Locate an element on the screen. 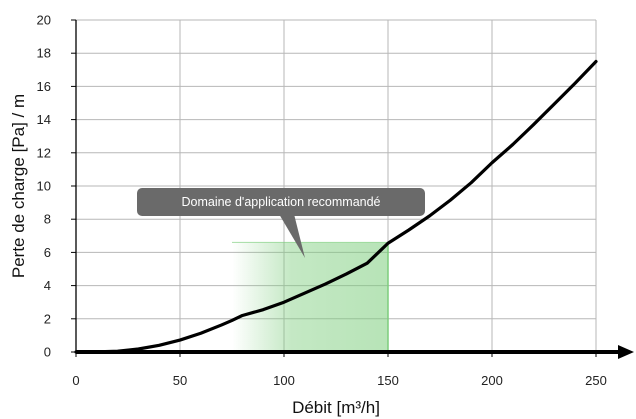 This screenshot has height=419, width=636. y-tick-label-1: 2 is located at coordinates (47, 318).